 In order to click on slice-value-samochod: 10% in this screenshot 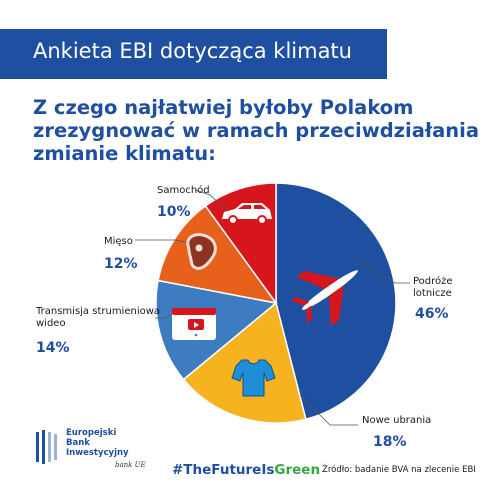, I will do `click(174, 212)`.